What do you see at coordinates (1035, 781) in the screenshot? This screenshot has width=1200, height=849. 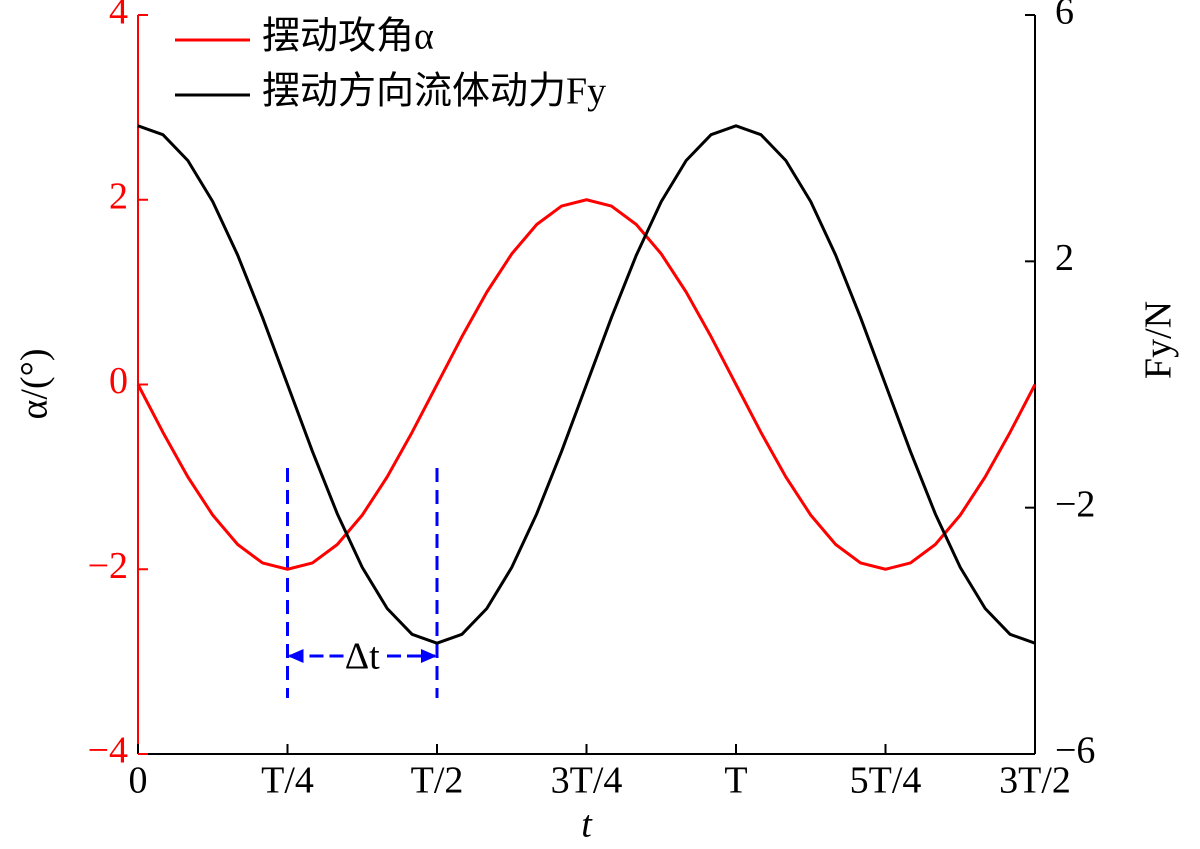 I see `x-tick-label: 3T/2` at bounding box center [1035, 781].